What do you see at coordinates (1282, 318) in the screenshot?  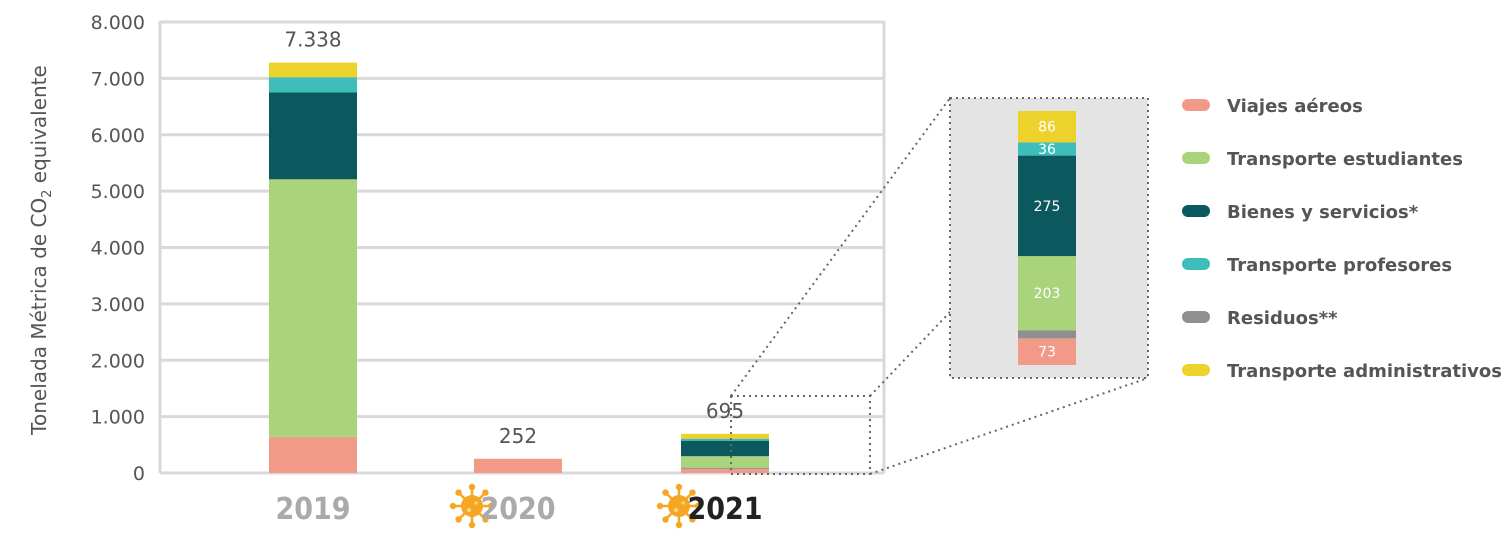 I see `legend-label: Residuos**` at bounding box center [1282, 318].